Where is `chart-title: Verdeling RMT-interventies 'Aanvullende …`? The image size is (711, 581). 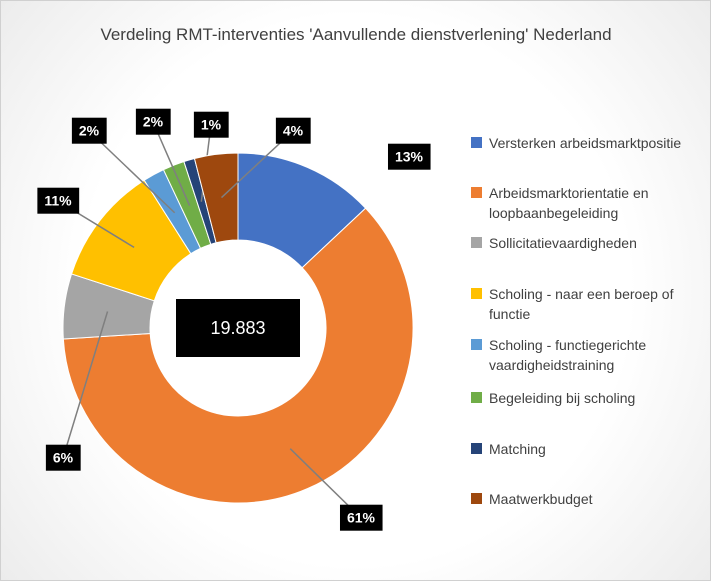
chart-title: Verdeling RMT-interventies 'Aanvullende … is located at coordinates (356, 34).